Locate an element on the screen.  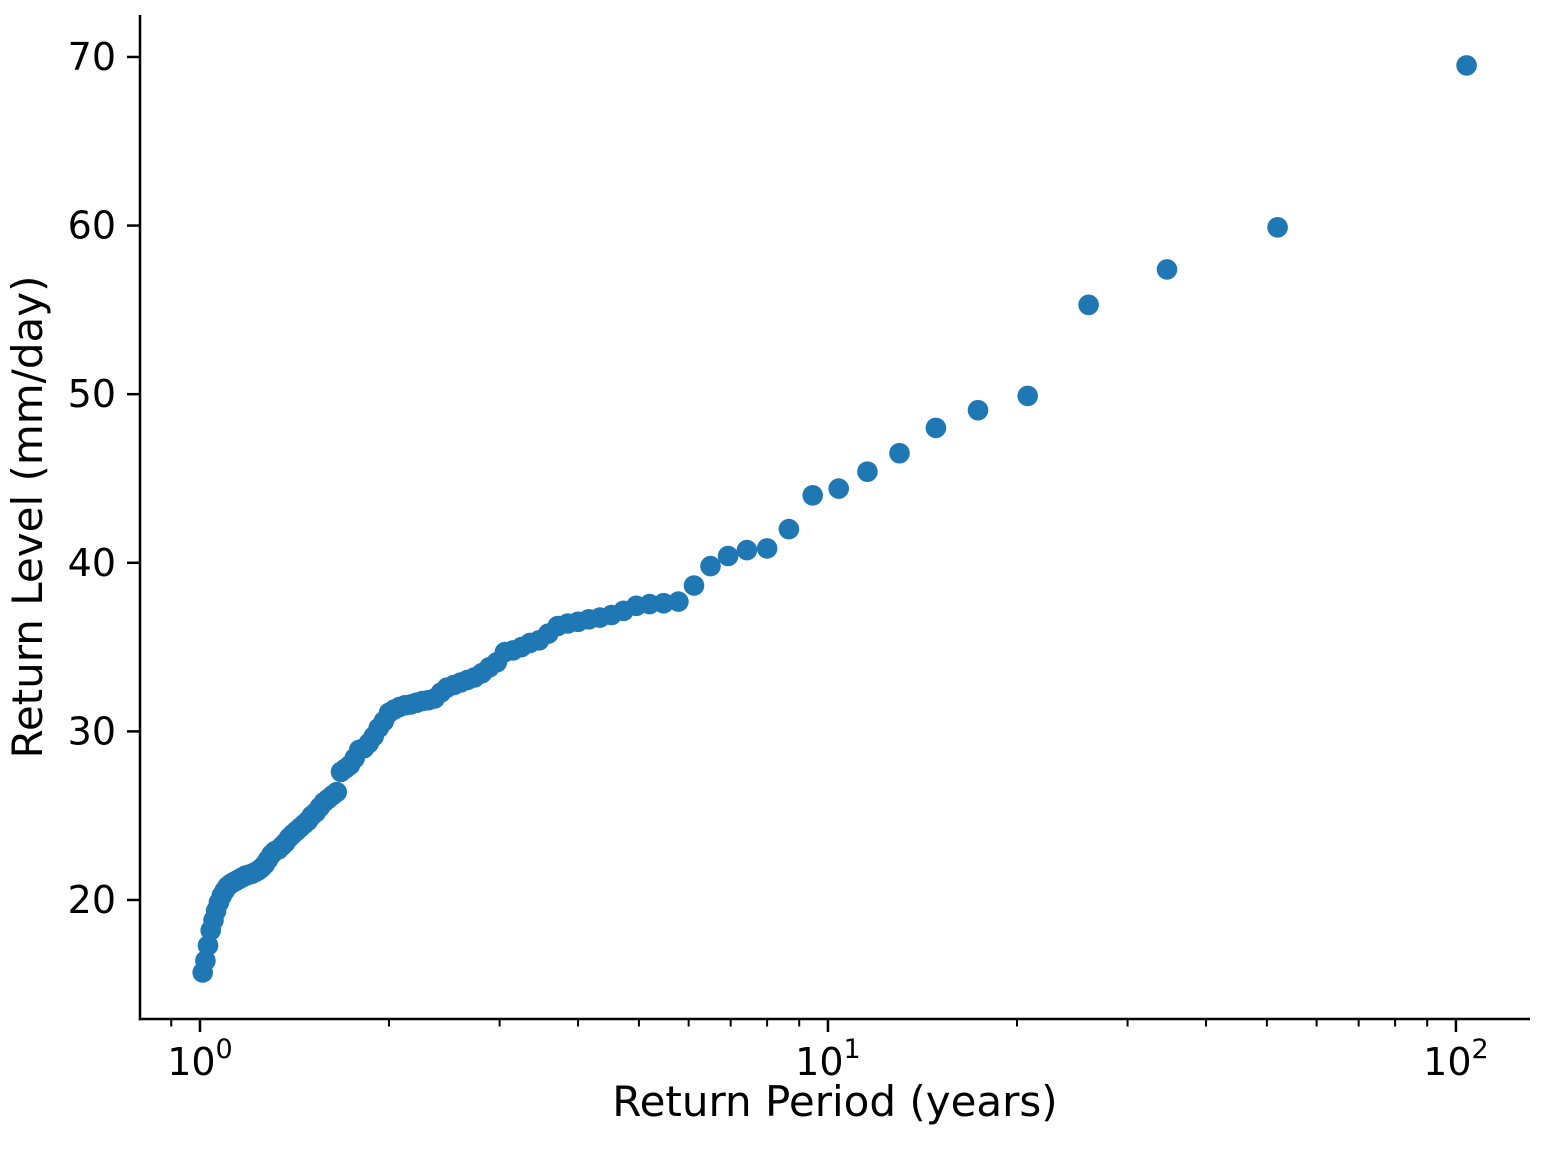
x-tick-label: 10¹ is located at coordinates (828, 1059).